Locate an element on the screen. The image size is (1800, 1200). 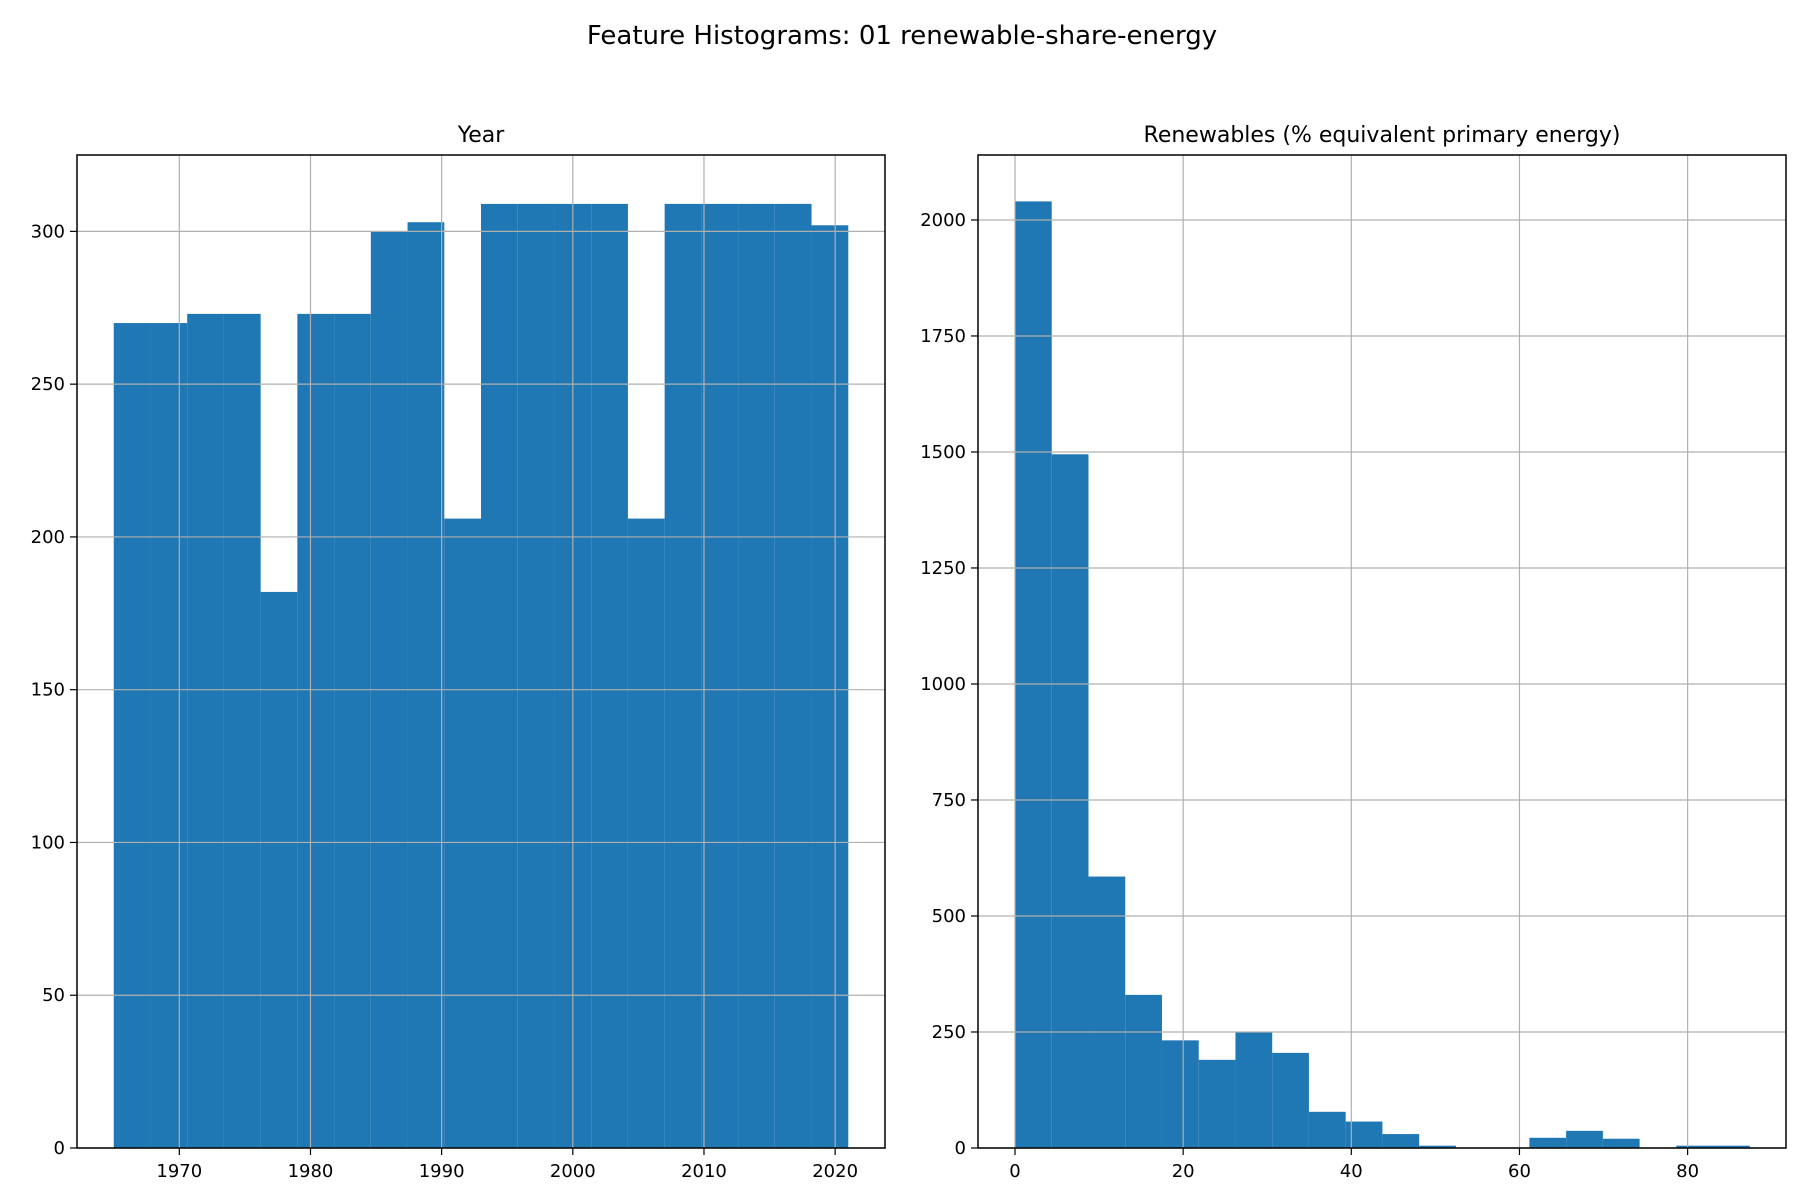
axes-title-year: Year is located at coordinates (481, 135).